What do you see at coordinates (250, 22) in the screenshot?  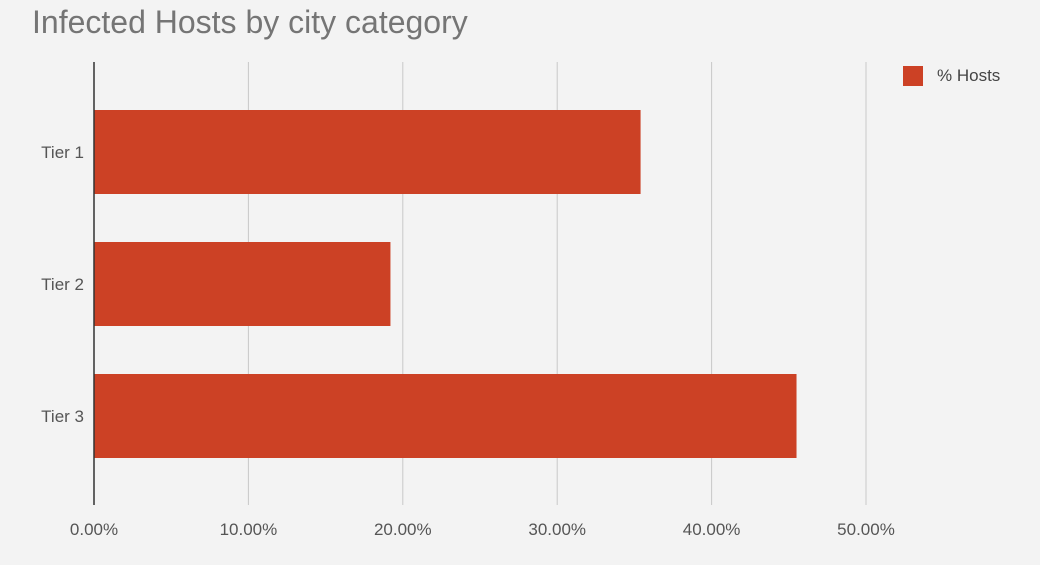 I see `chart-title: Infected Hosts by city category` at bounding box center [250, 22].